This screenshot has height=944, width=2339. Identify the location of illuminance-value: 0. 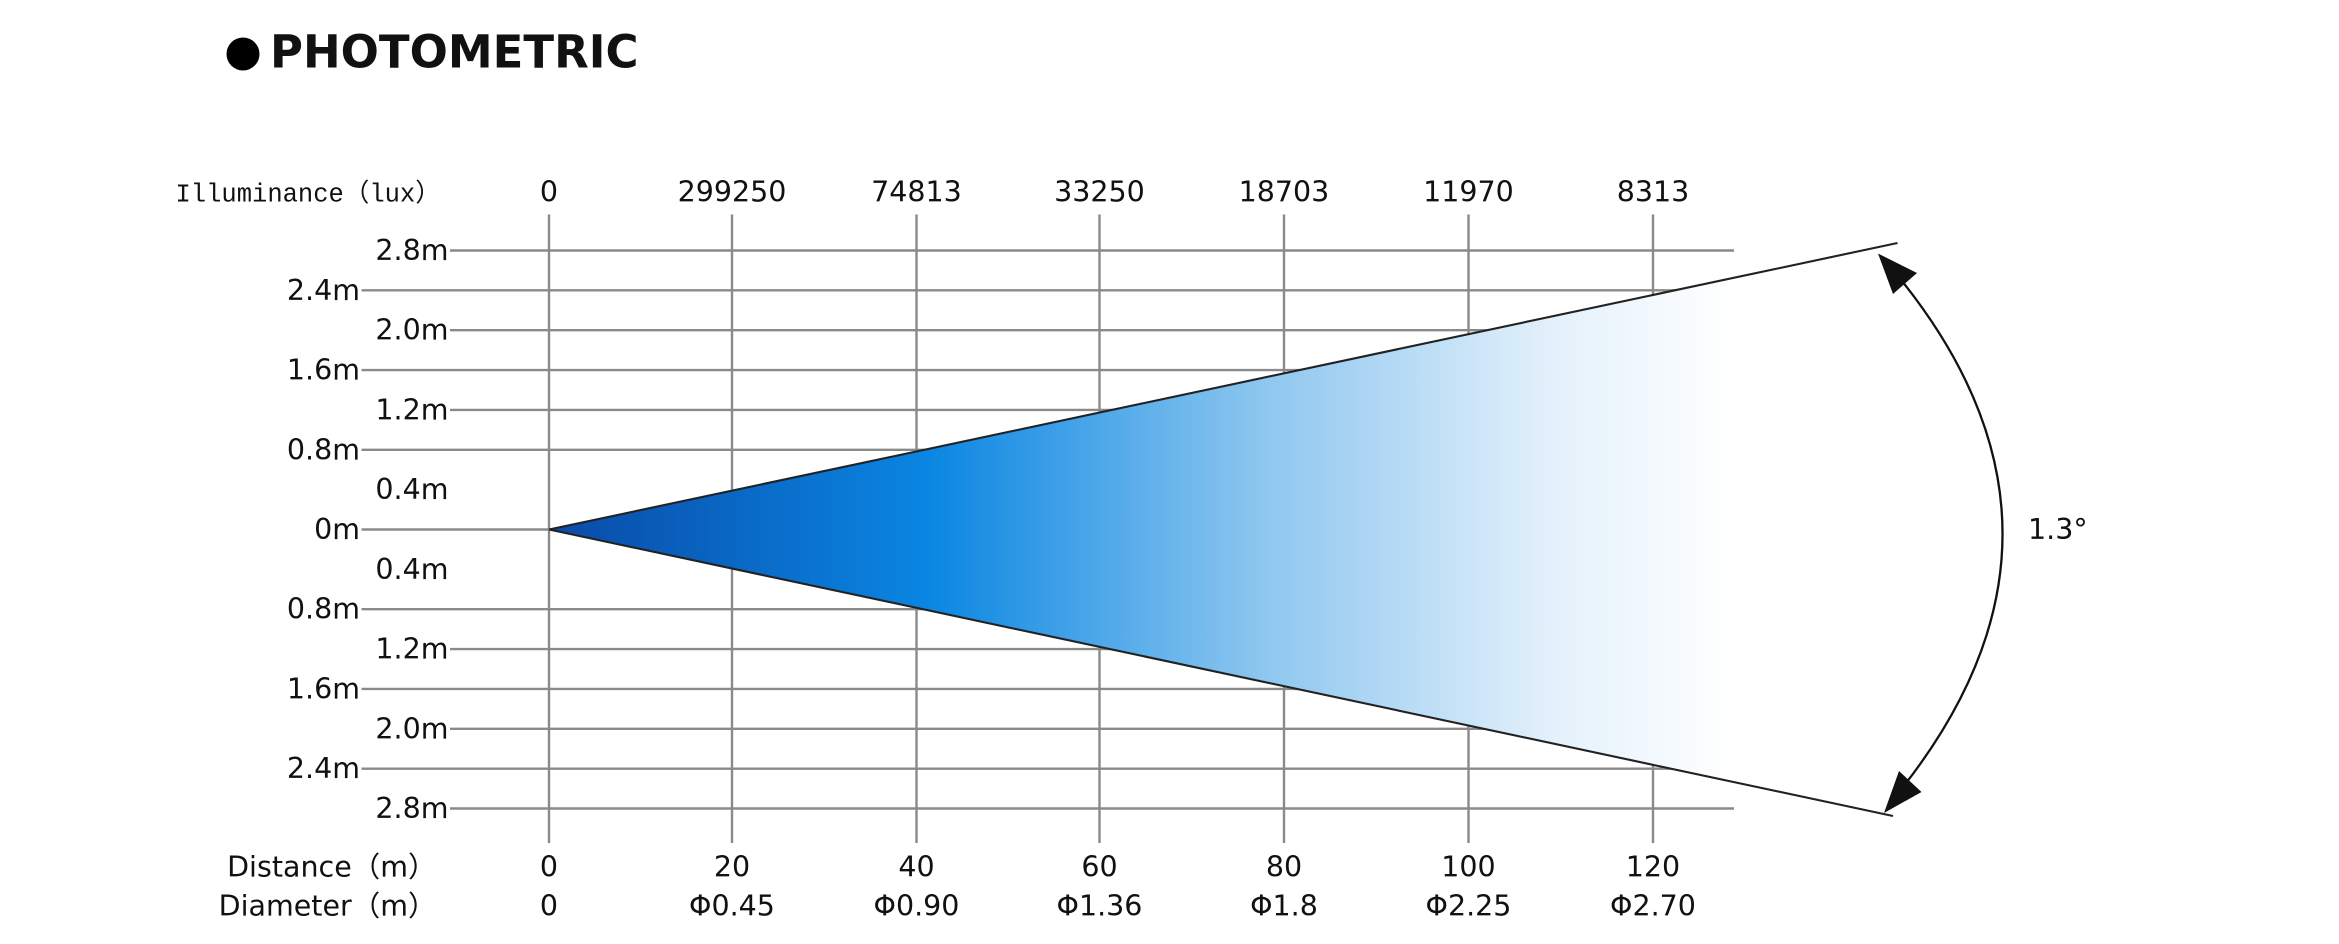
(549, 192).